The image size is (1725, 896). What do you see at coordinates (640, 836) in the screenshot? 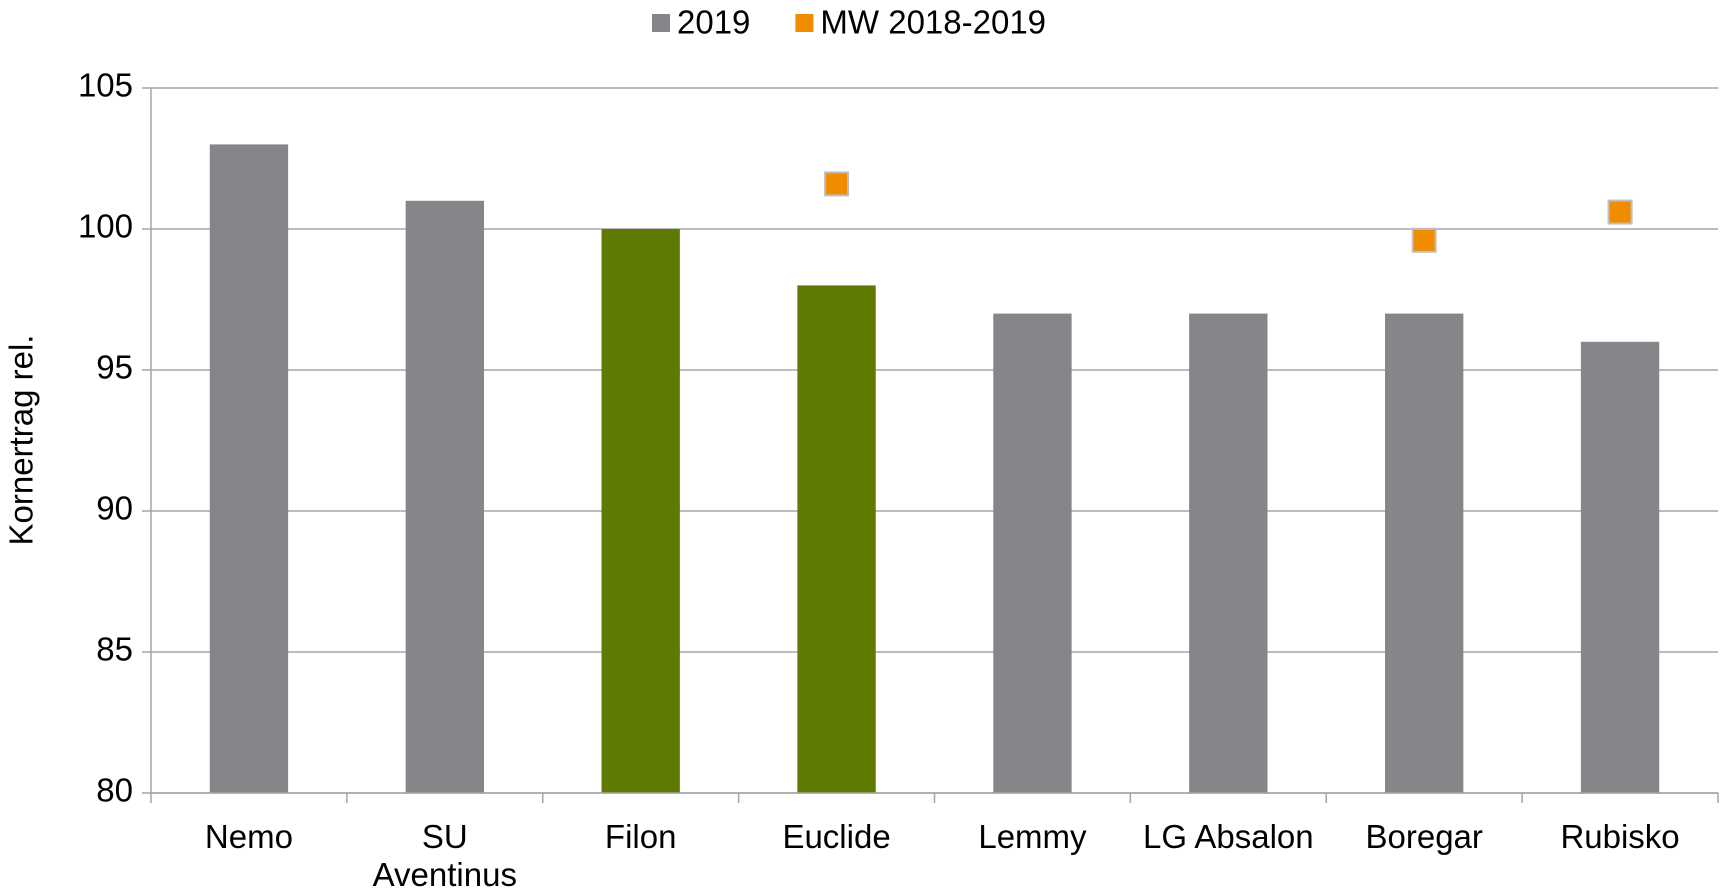
I see `x-tick-label: Filon` at bounding box center [640, 836].